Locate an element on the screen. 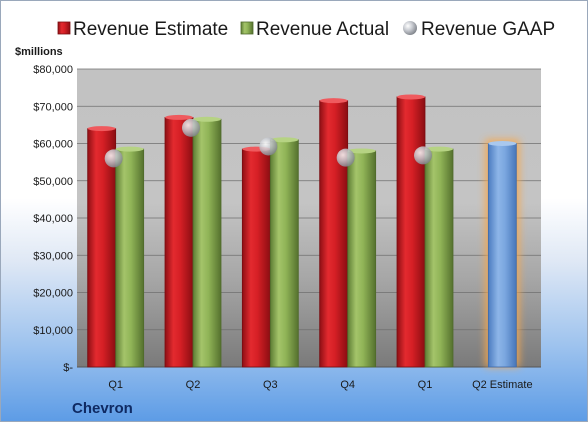 The image size is (588, 422). x-tick-label: Q4 is located at coordinates (347, 385).